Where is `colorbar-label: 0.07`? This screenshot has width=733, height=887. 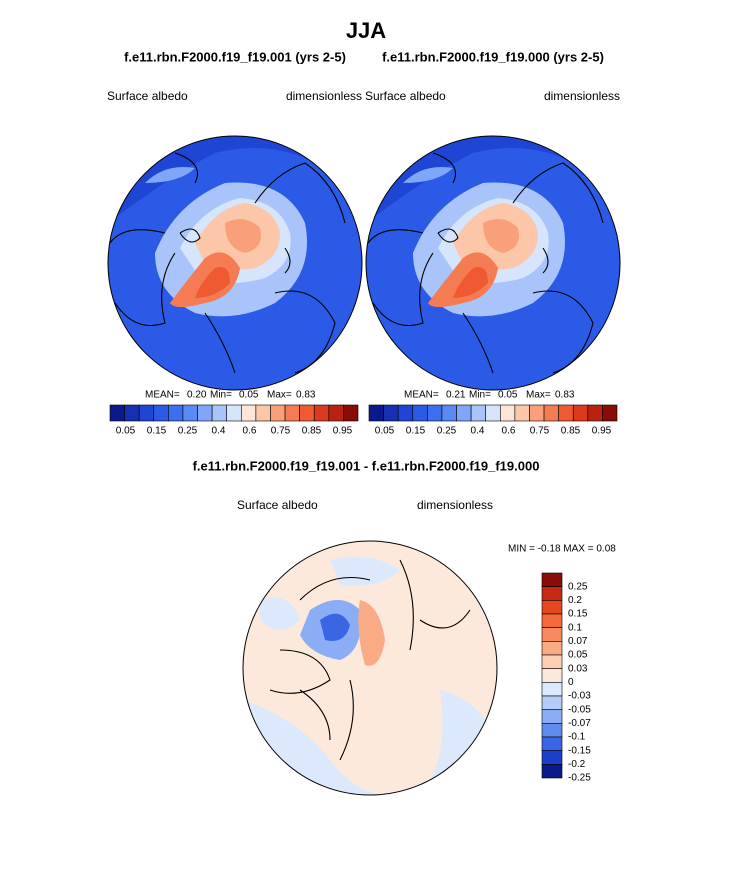 colorbar-label: 0.07 is located at coordinates (578, 641).